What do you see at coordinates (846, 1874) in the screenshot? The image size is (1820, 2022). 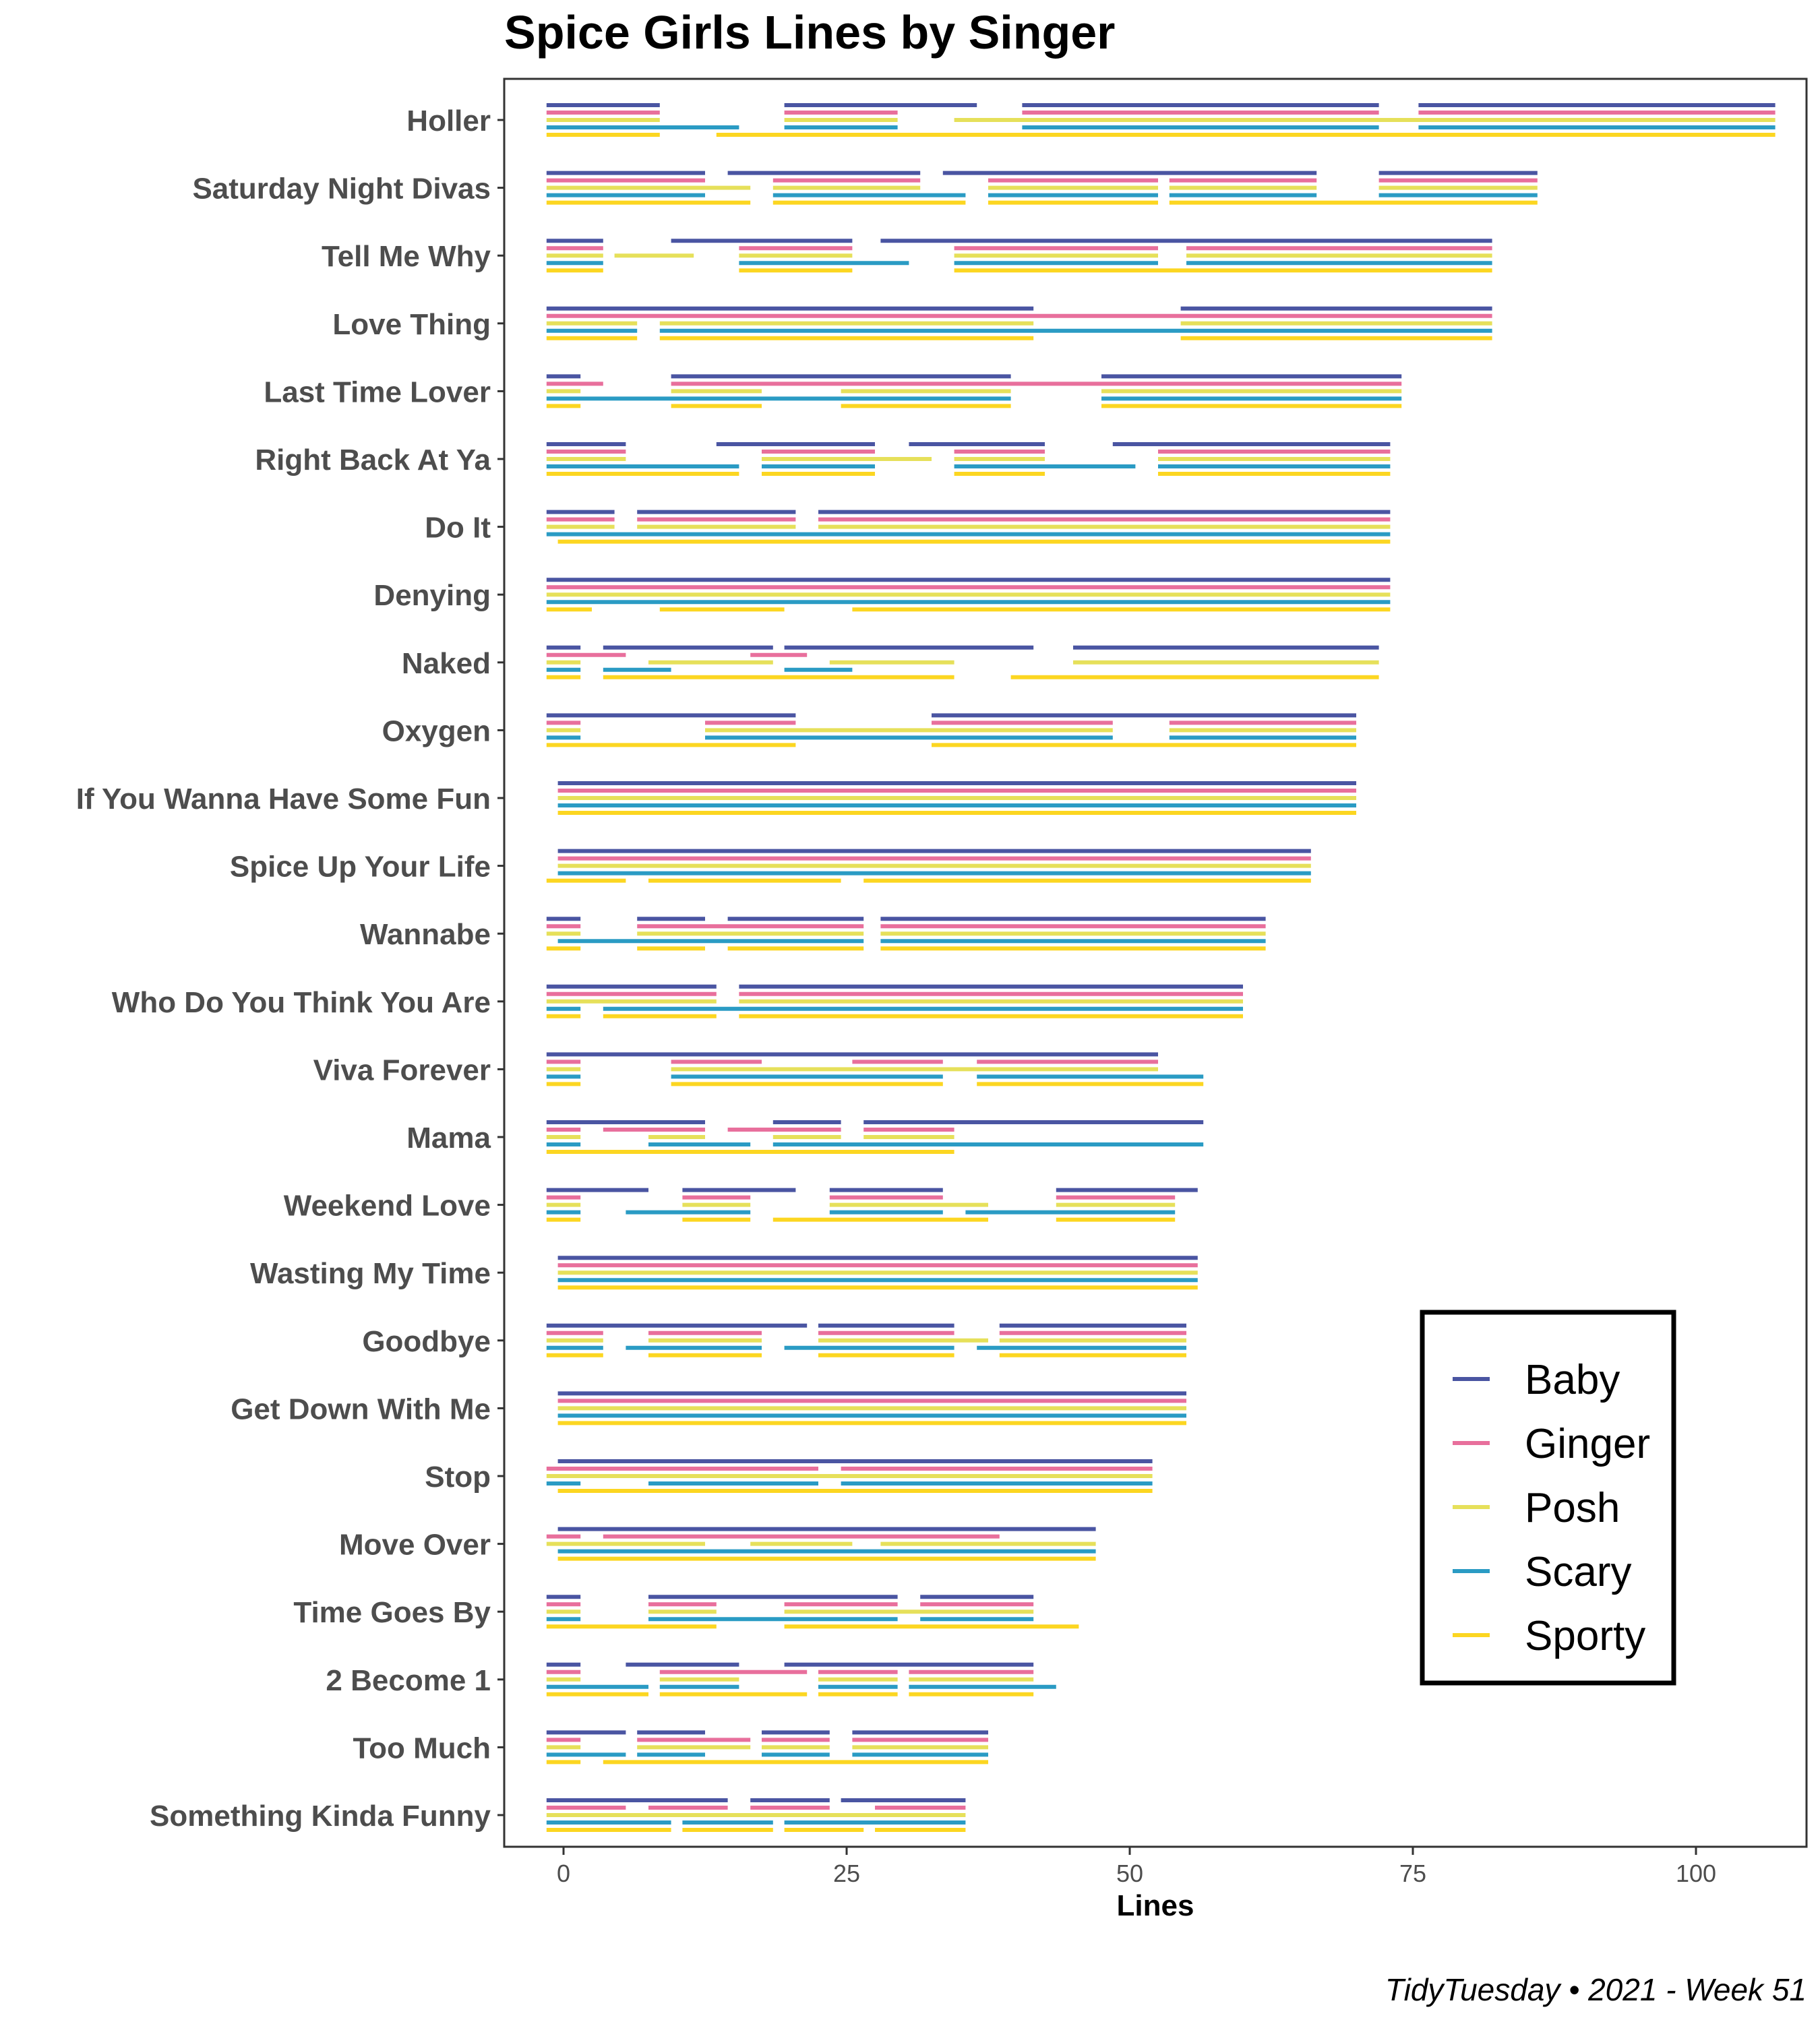 I see `x-tick-label: 25` at bounding box center [846, 1874].